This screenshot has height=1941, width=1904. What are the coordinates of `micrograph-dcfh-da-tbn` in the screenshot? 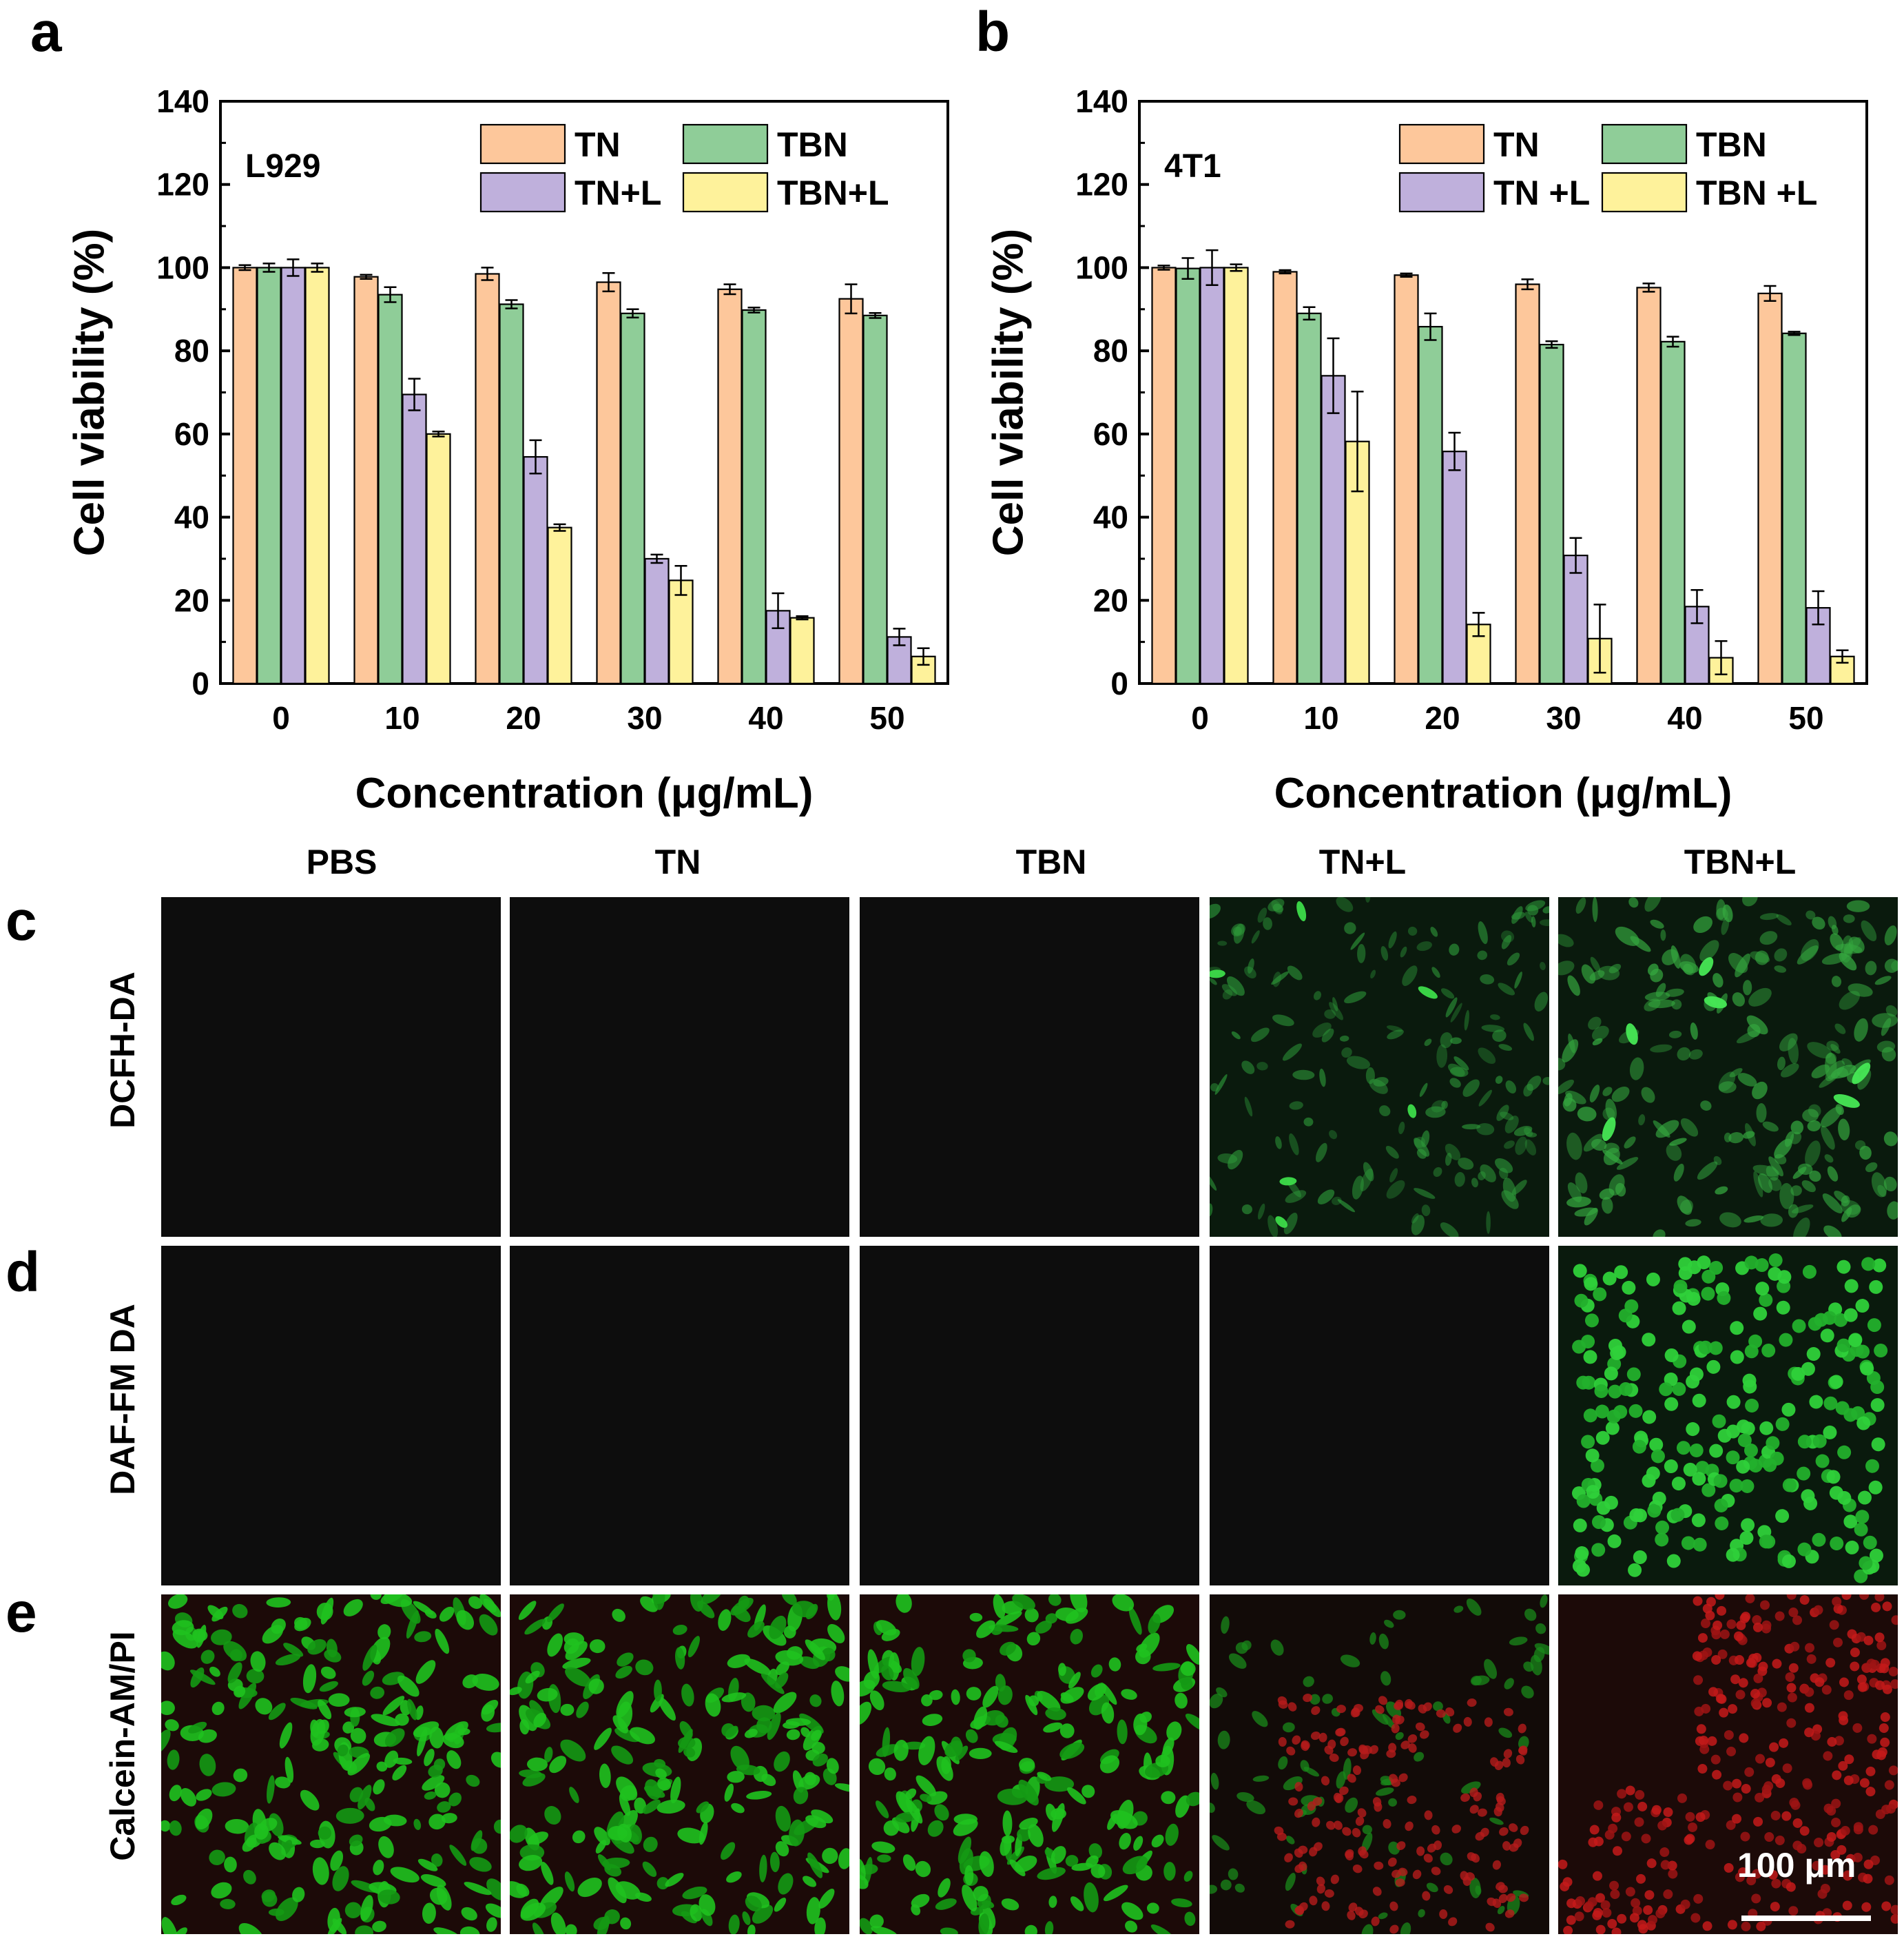 It's located at (1029, 1067).